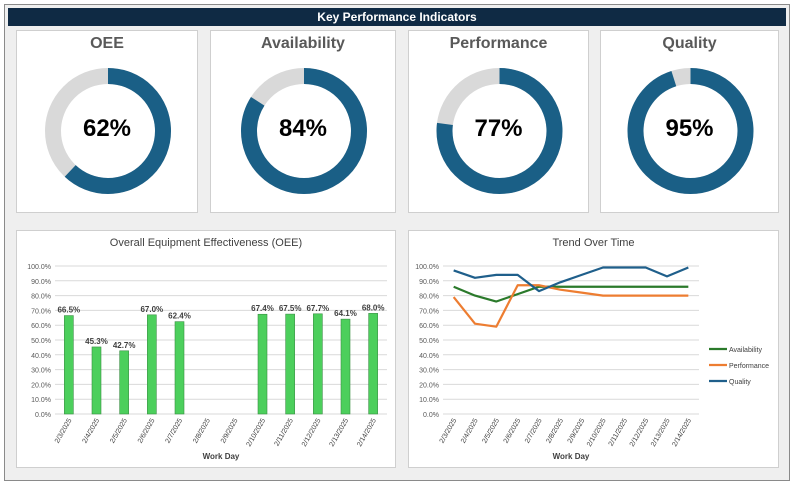 This screenshot has height=485, width=794. What do you see at coordinates (290, 308) in the screenshot?
I see `data-label: 67.5%` at bounding box center [290, 308].